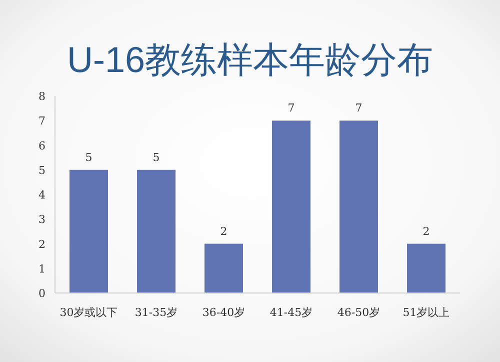 Image resolution: width=500 pixels, height=362 pixels. Describe the element at coordinates (291, 312) in the screenshot. I see `x-tick-label: 41-45岁` at that location.